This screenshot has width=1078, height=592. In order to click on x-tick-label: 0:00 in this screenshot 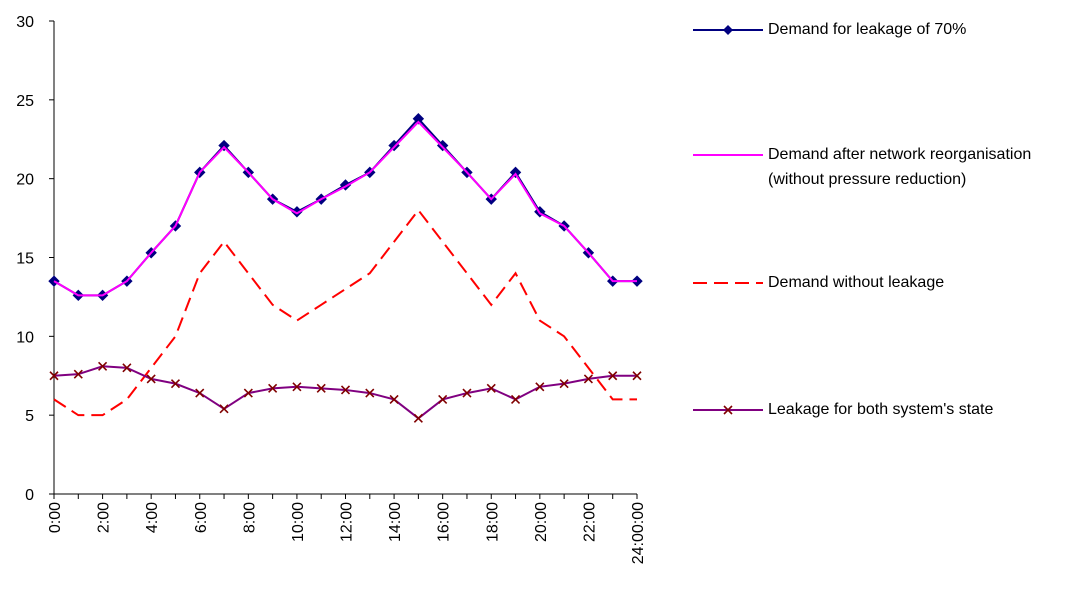, I will do `click(55, 517)`.